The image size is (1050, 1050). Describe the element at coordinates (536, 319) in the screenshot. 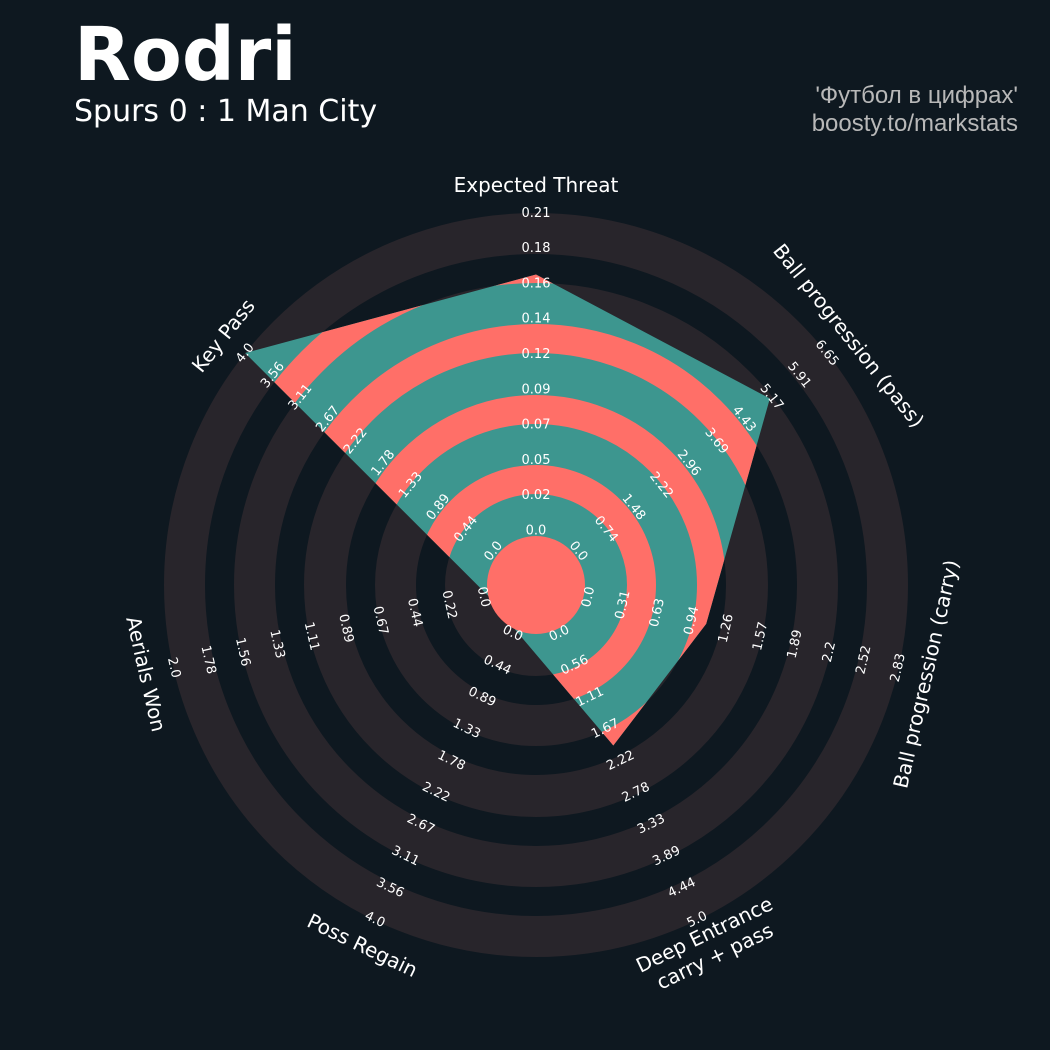

I see `tick-label: 0.14` at that location.